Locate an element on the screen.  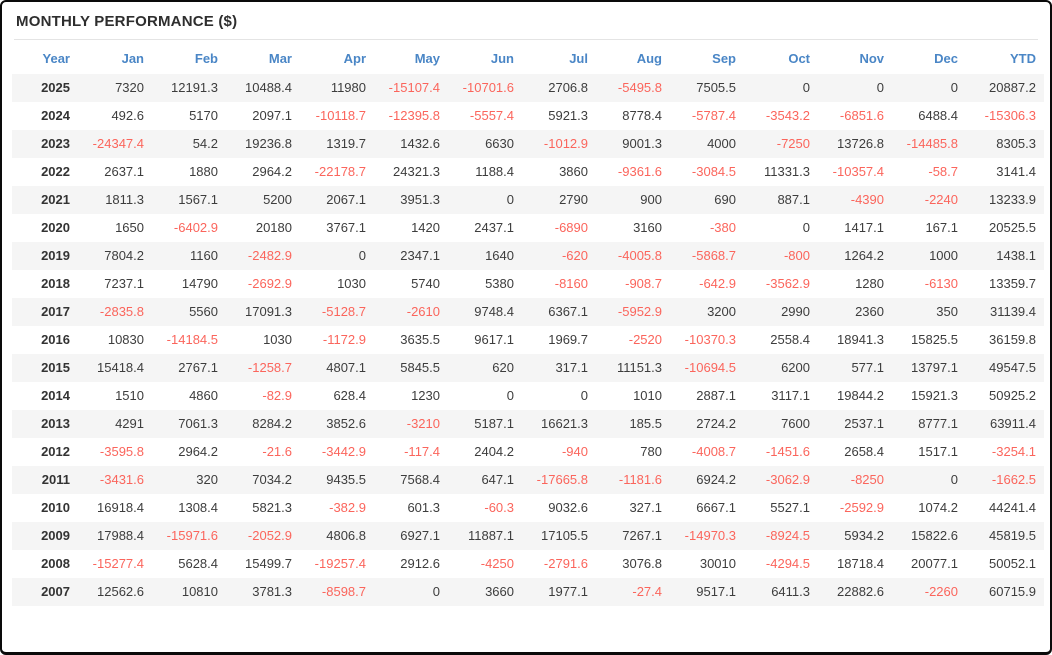
may-value-cell: 5740 is located at coordinates (425, 283).